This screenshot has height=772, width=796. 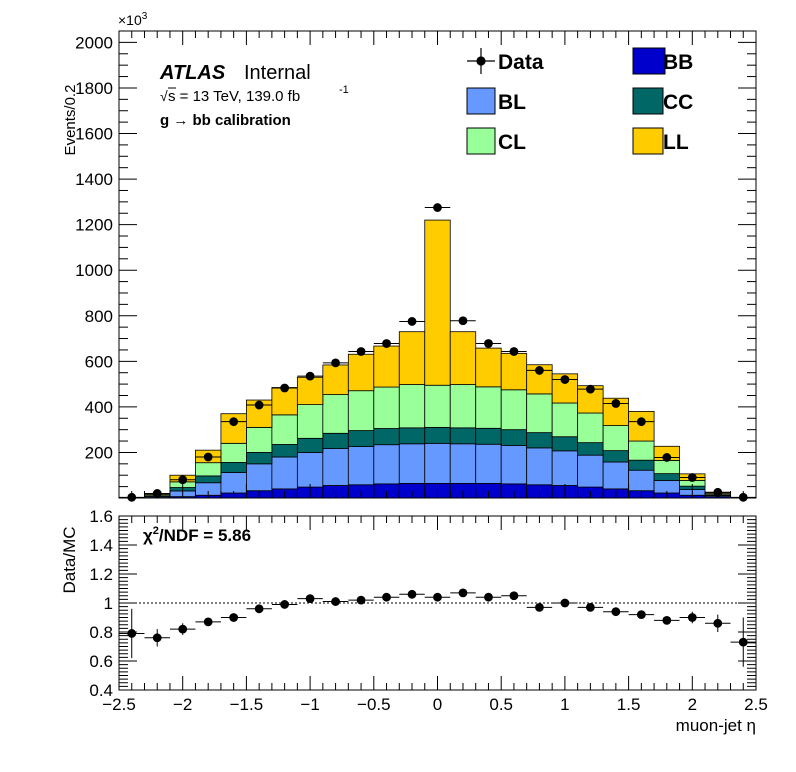 I want to click on x-tick-label: 0.5, so click(x=501, y=704).